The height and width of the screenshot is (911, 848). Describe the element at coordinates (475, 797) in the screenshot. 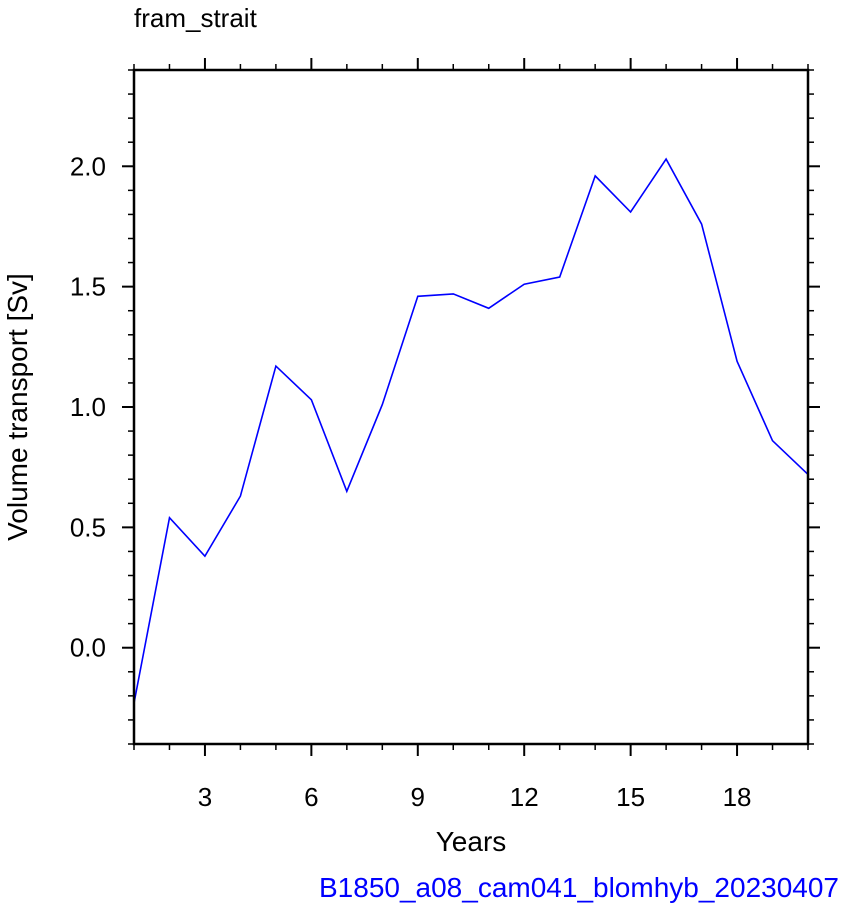

I see `x-tick-labels: 3 6 9 12 15 18` at that location.